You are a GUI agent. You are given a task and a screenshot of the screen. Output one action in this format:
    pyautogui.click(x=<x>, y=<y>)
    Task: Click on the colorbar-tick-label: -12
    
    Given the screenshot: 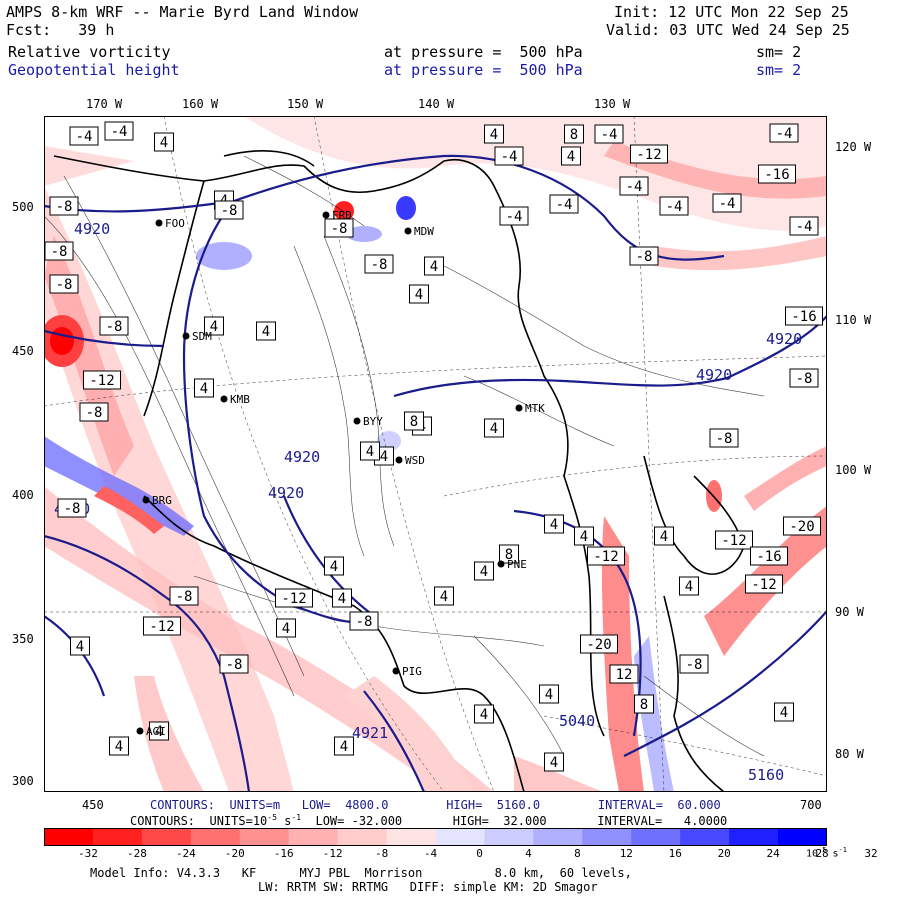 What is the action you would take?
    pyautogui.click(x=332, y=853)
    